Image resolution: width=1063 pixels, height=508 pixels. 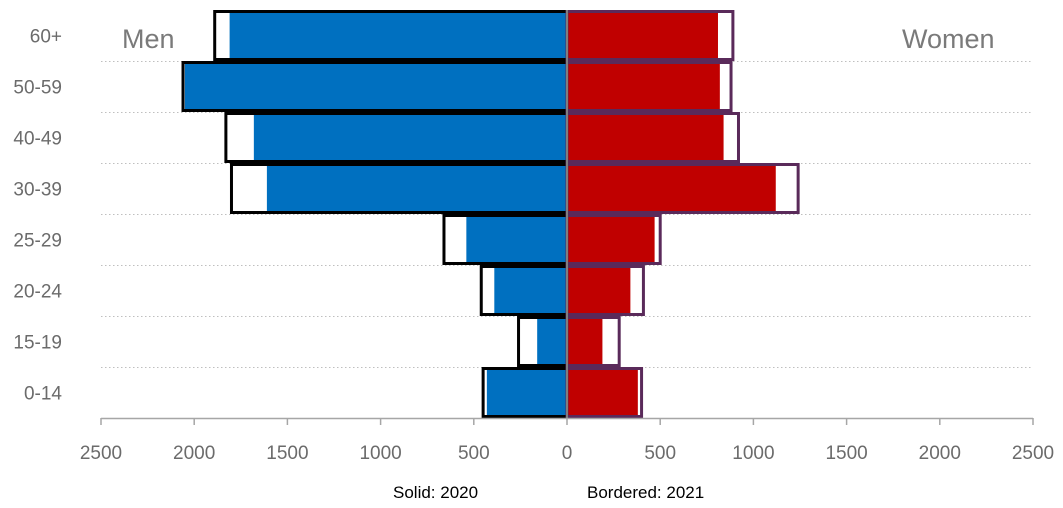 I want to click on x-axis: 2500 2000 1500 1000 500 0 500 1000 1500 2000 2500, so click(x=567, y=440).